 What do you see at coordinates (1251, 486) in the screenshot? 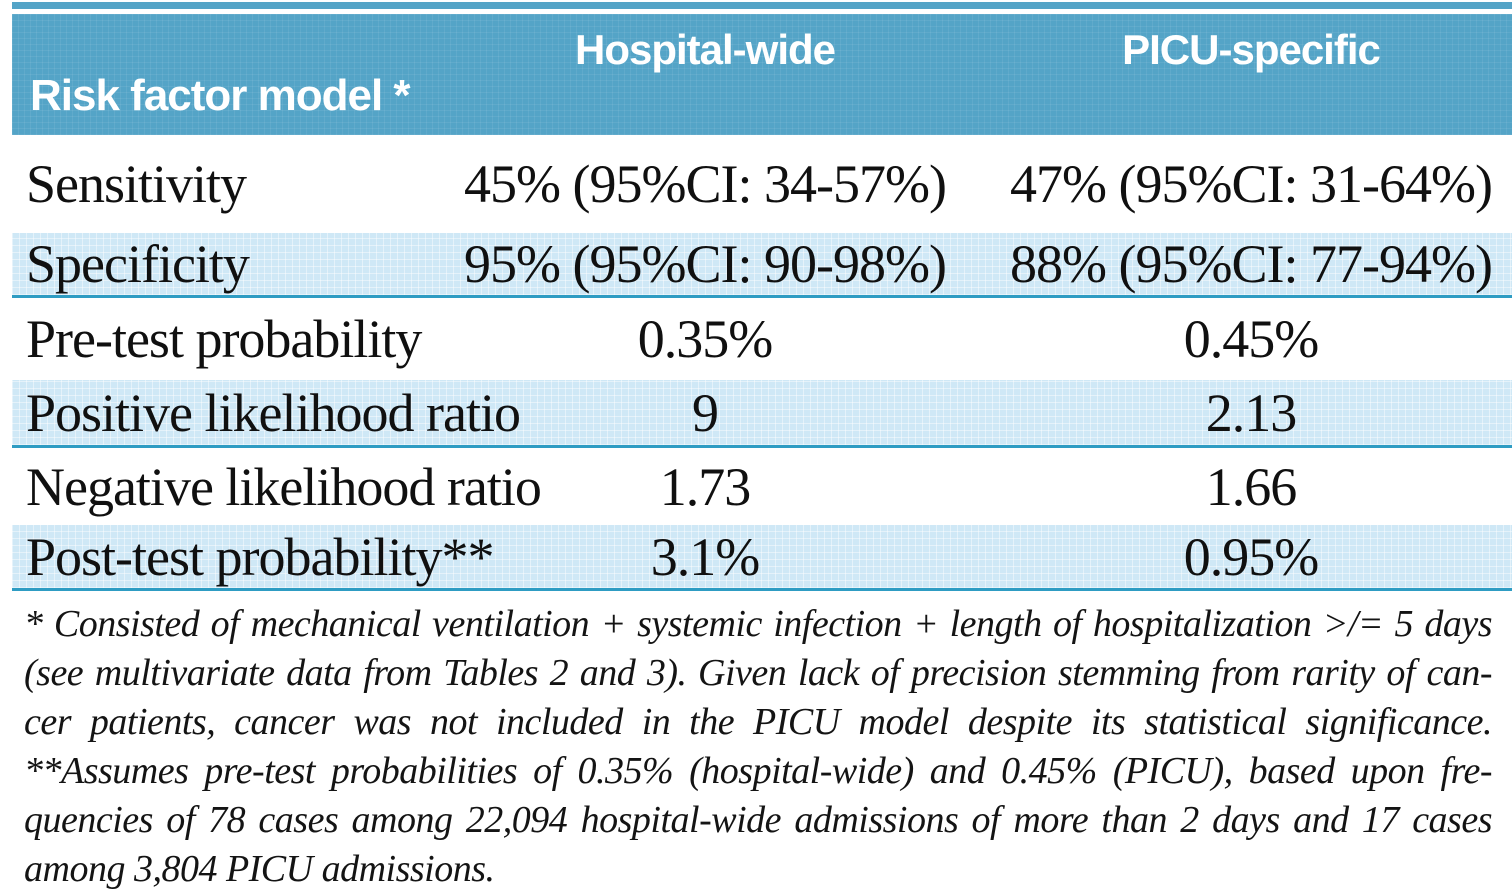
I see `picu-specific-value: 1.66` at bounding box center [1251, 486].